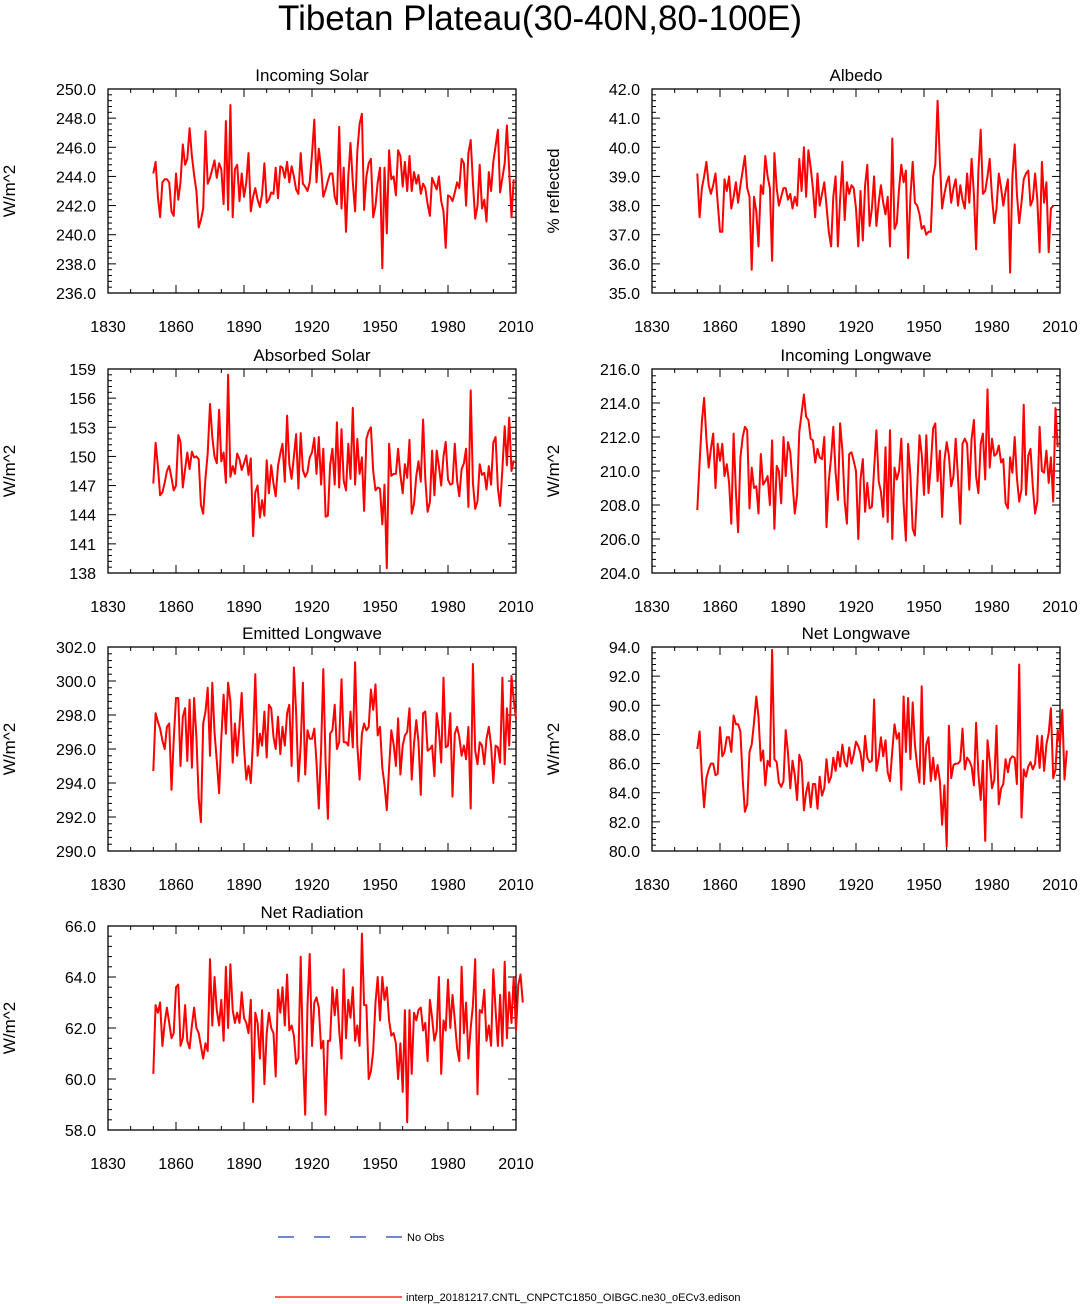 The height and width of the screenshot is (1304, 1080). What do you see at coordinates (426, 1238) in the screenshot?
I see `legend-label-no-obs: No Obs` at bounding box center [426, 1238].